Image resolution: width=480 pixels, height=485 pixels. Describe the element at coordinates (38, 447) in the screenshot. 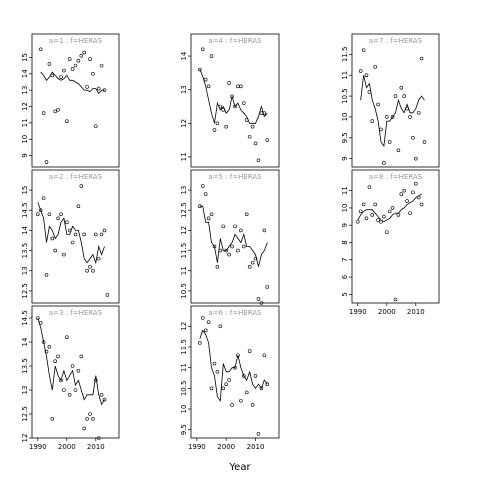

I see `x-tick-label: 1990` at that location.